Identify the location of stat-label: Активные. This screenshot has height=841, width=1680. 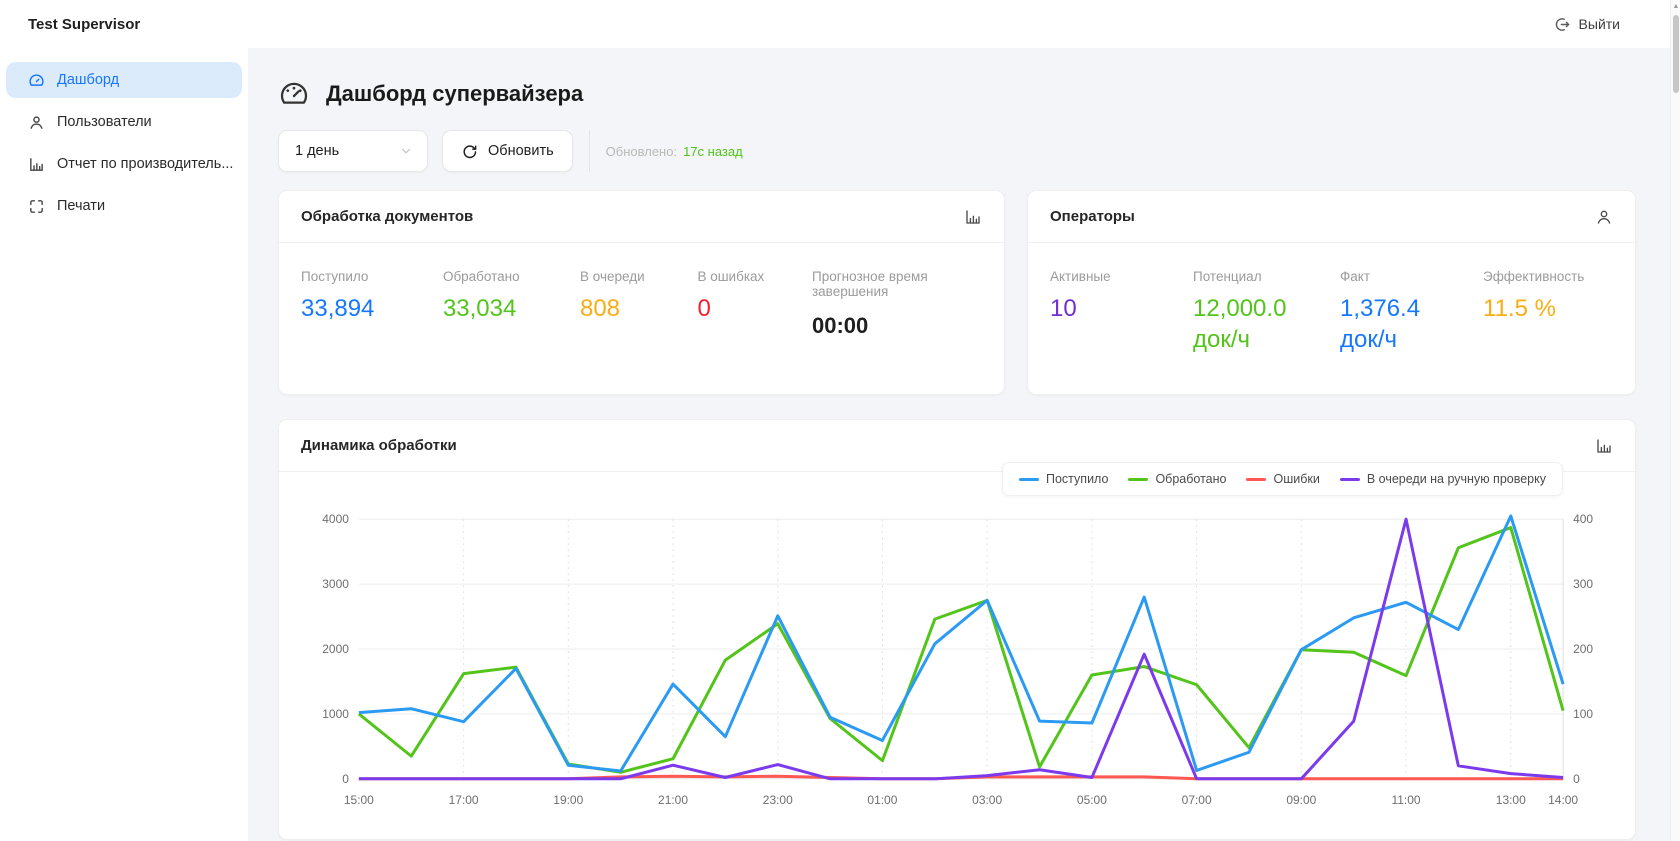
(1080, 276).